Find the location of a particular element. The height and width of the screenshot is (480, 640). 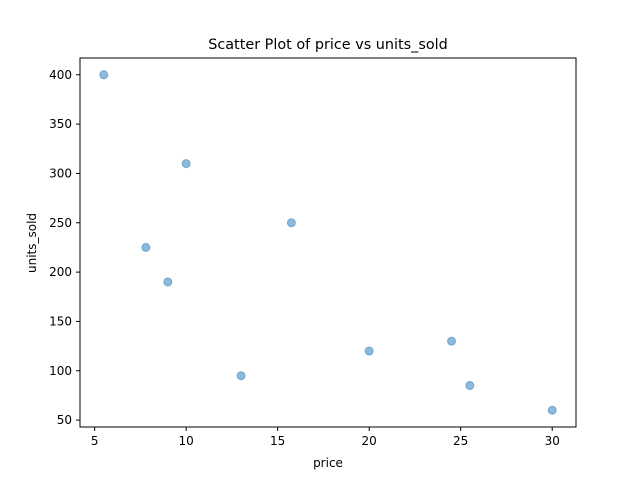

y-tick-label-0: 50 is located at coordinates (64, 420).